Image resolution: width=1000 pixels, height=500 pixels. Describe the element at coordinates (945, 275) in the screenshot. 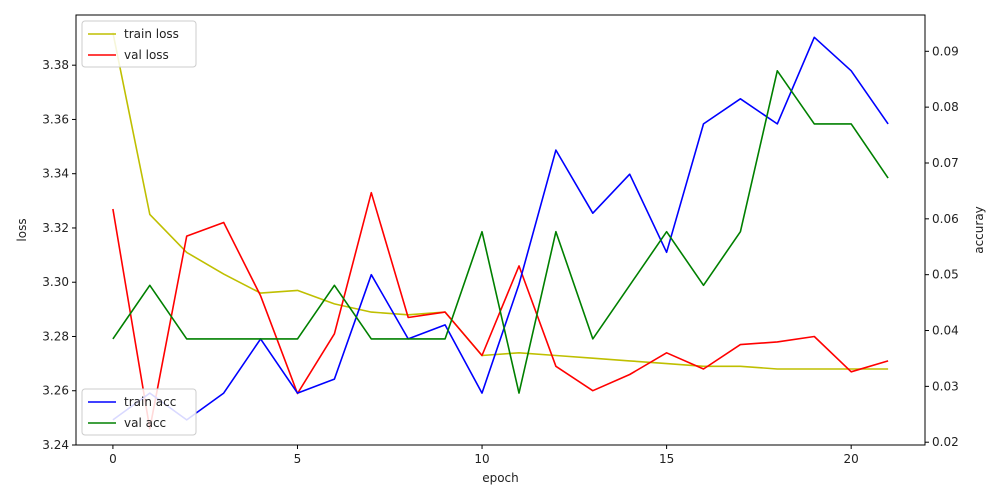

I see `right-tick-label: 0.05` at that location.